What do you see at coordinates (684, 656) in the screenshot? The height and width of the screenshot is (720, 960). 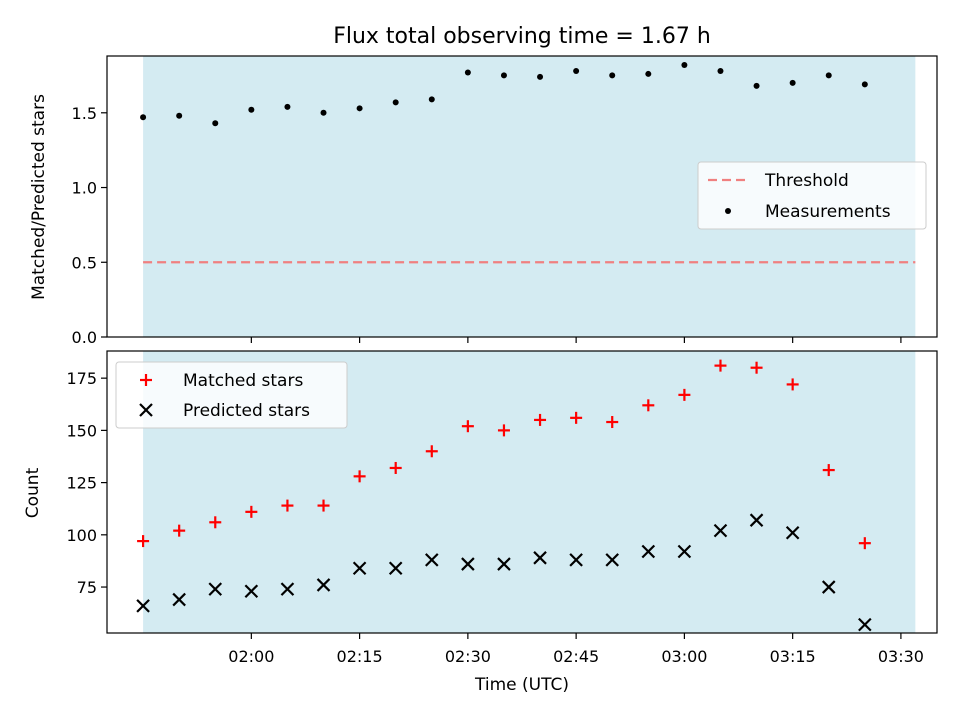 I see `bottom-x-tick-label: 03:00` at bounding box center [684, 656].